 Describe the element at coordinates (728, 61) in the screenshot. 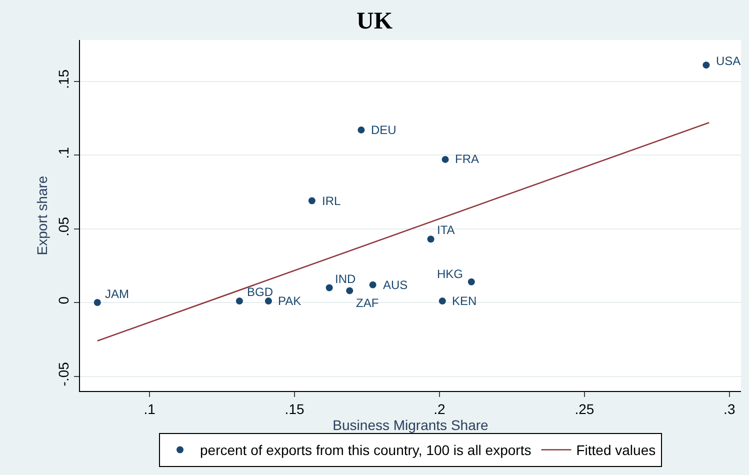

I see `annotation: USA` at that location.